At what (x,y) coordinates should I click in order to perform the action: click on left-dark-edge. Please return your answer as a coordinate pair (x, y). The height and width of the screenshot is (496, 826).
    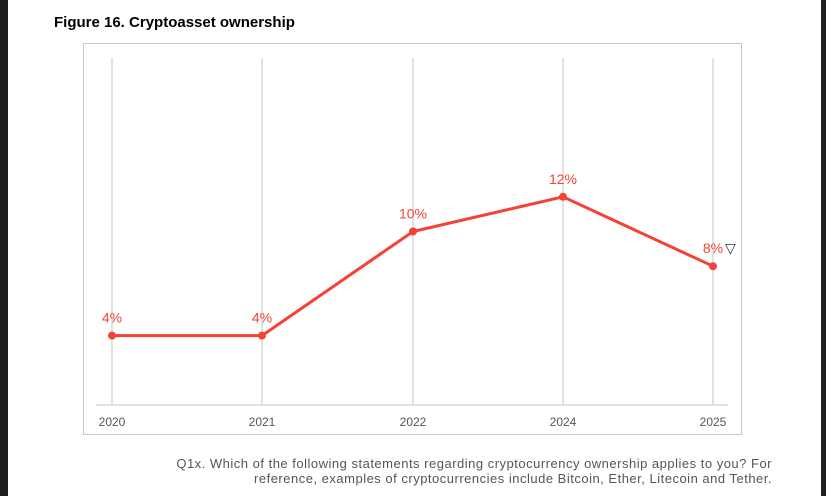
    Looking at the image, I should click on (4, 248).